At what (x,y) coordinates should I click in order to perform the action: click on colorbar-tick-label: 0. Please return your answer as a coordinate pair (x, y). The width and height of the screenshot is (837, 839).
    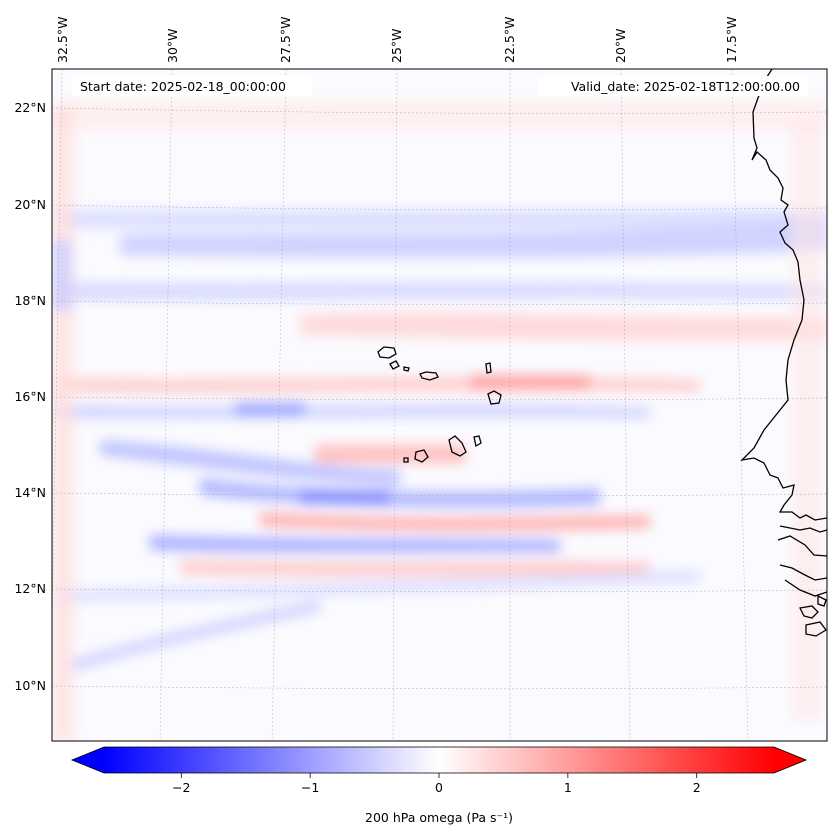
    Looking at the image, I should click on (439, 787).